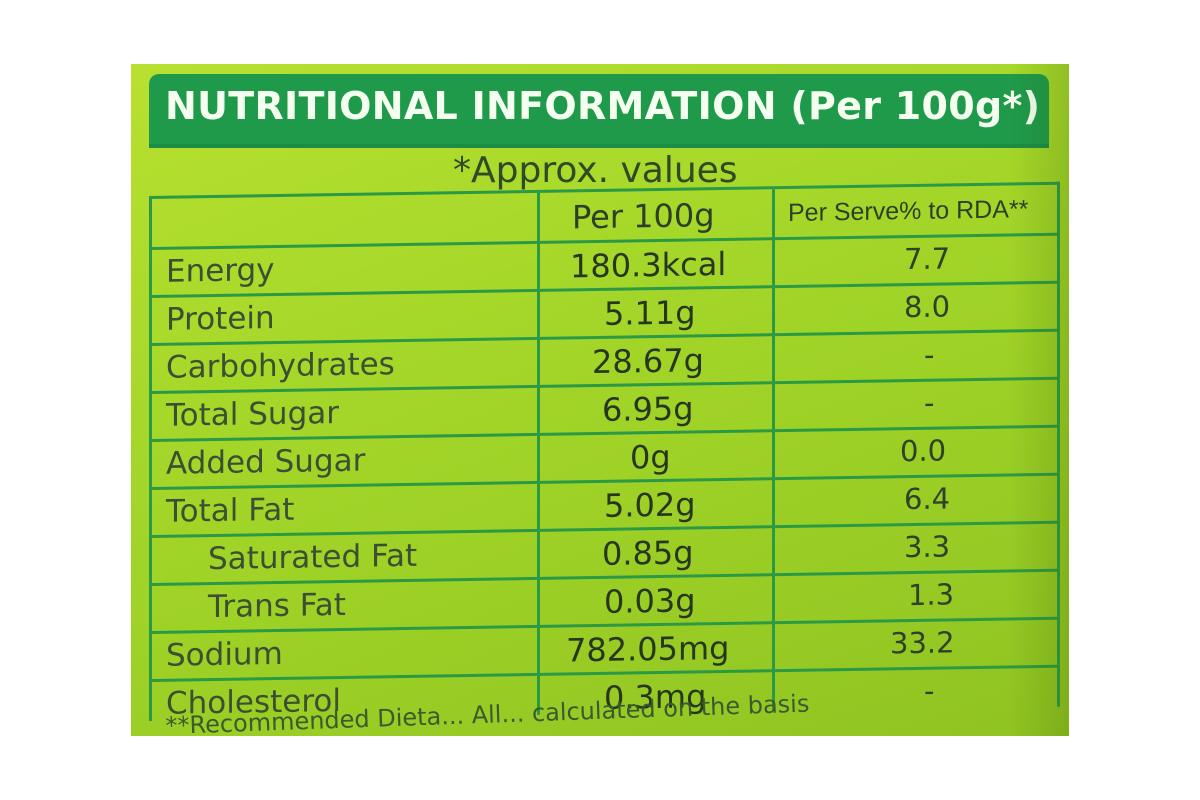 The height and width of the screenshot is (800, 1200). I want to click on nutrient-name: Added Sugar, so click(266, 462).